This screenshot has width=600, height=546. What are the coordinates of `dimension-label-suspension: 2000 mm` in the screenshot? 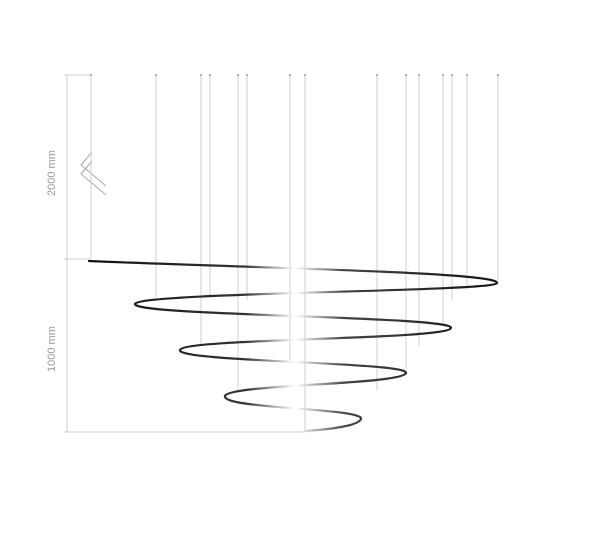 It's located at (52, 173).